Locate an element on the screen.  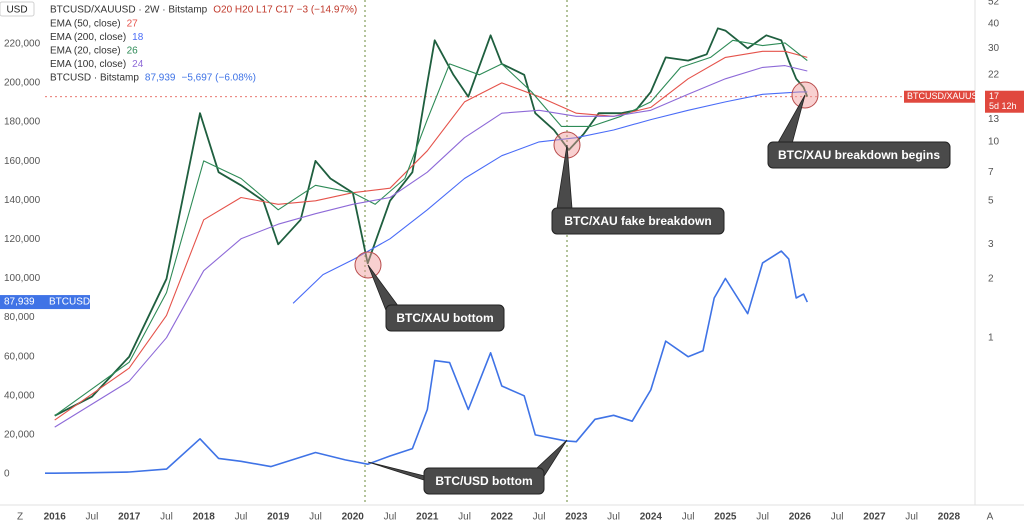
legend-change: −5,697 (−6.08%) is located at coordinates (219, 78).